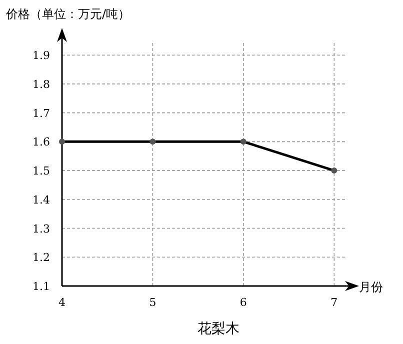 The image size is (403, 344). What do you see at coordinates (243, 302) in the screenshot?
I see `x-tick-label: 6` at bounding box center [243, 302].